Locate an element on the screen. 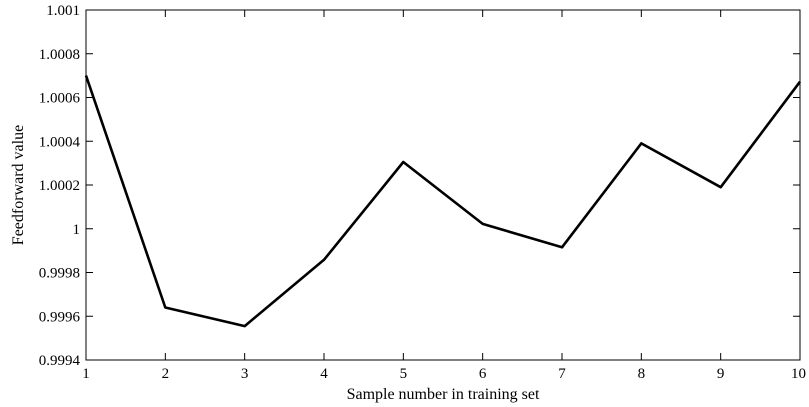  x-tick-label: 5 is located at coordinates (404, 374).